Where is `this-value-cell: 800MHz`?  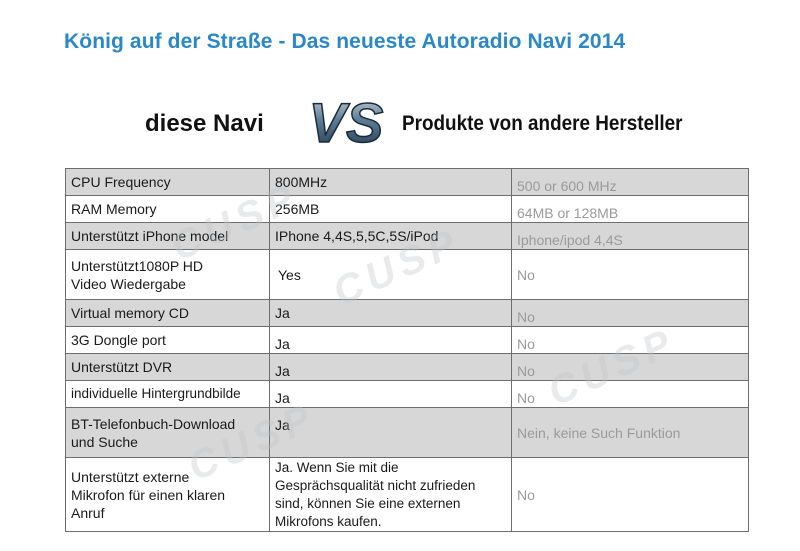 this-value-cell: 800MHz is located at coordinates (390, 182).